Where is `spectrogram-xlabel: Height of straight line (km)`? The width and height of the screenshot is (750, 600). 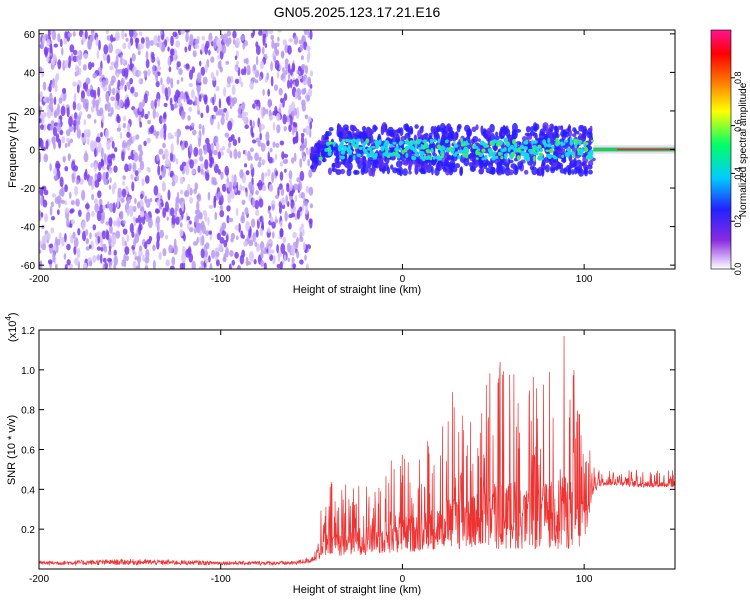
spectrogram-xlabel: Height of straight line (km) is located at coordinates (357, 290).